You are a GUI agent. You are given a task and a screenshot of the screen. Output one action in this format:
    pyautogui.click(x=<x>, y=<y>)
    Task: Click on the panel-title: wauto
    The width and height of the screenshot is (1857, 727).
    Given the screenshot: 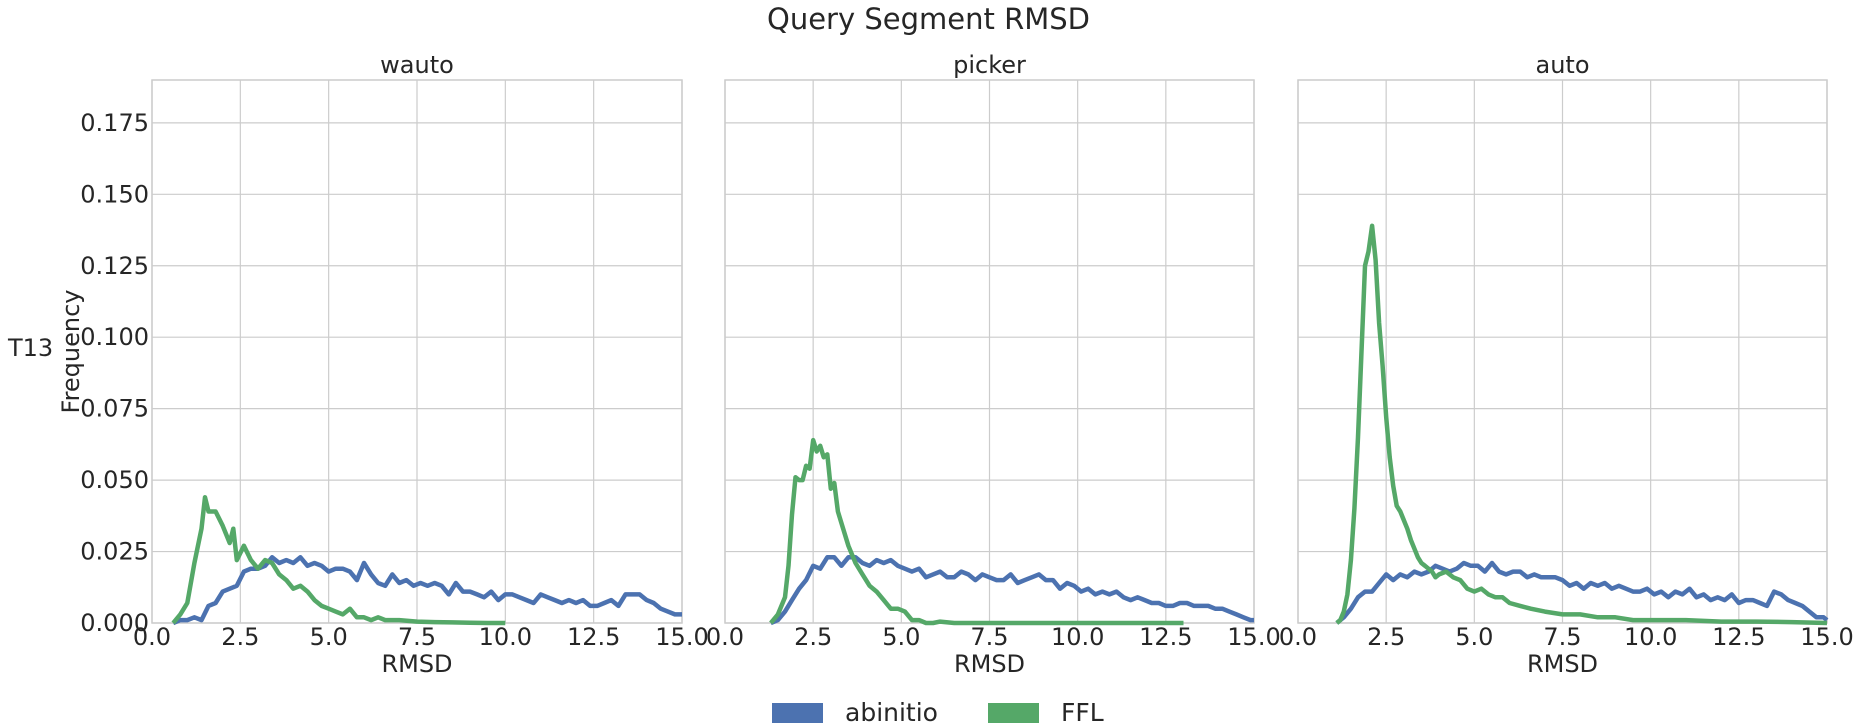 What is the action you would take?
    pyautogui.click(x=417, y=65)
    